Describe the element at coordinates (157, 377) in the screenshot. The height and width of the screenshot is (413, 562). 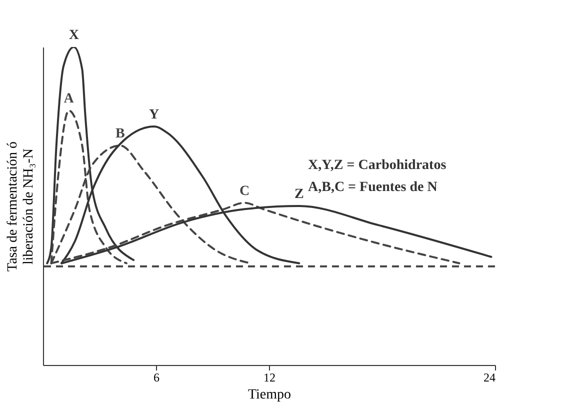
I see `x-tick-label: 6` at that location.